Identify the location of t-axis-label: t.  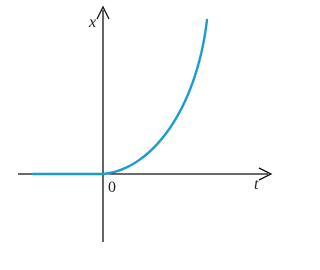
(256, 184).